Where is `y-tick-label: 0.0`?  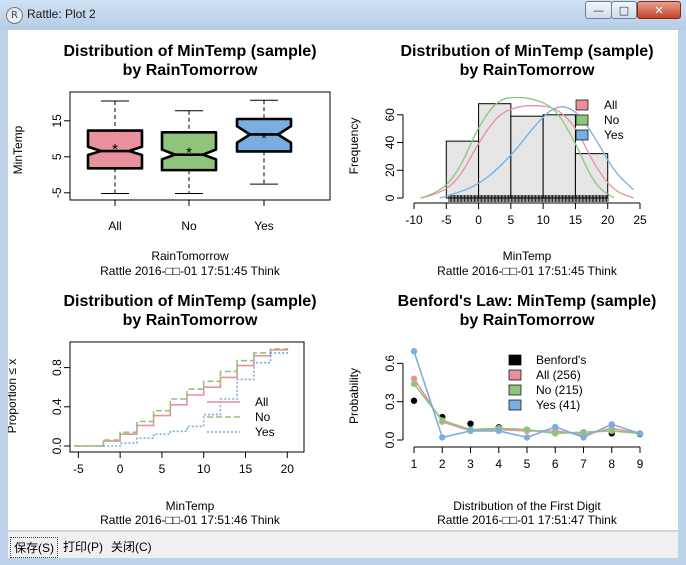
y-tick-label: 0.0 is located at coordinates (57, 445).